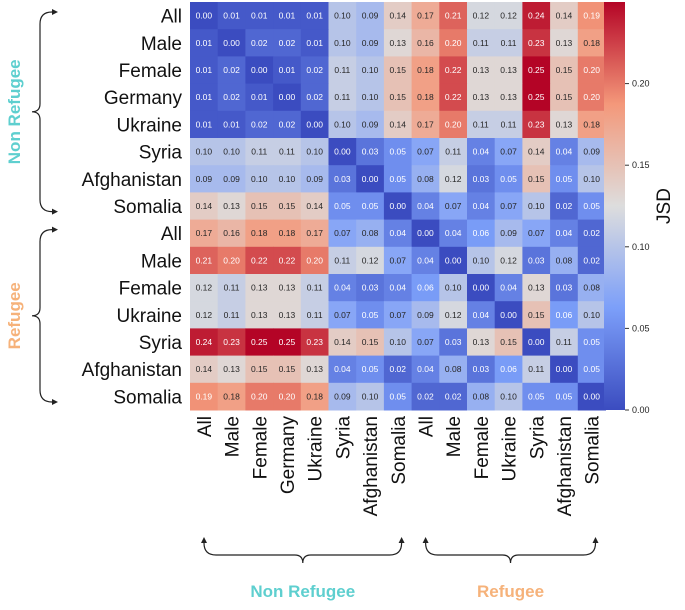 This screenshot has width=685, height=610. Describe the element at coordinates (425, 260) in the screenshot. I see `cell-value-r9-c8: 0.04` at that location.